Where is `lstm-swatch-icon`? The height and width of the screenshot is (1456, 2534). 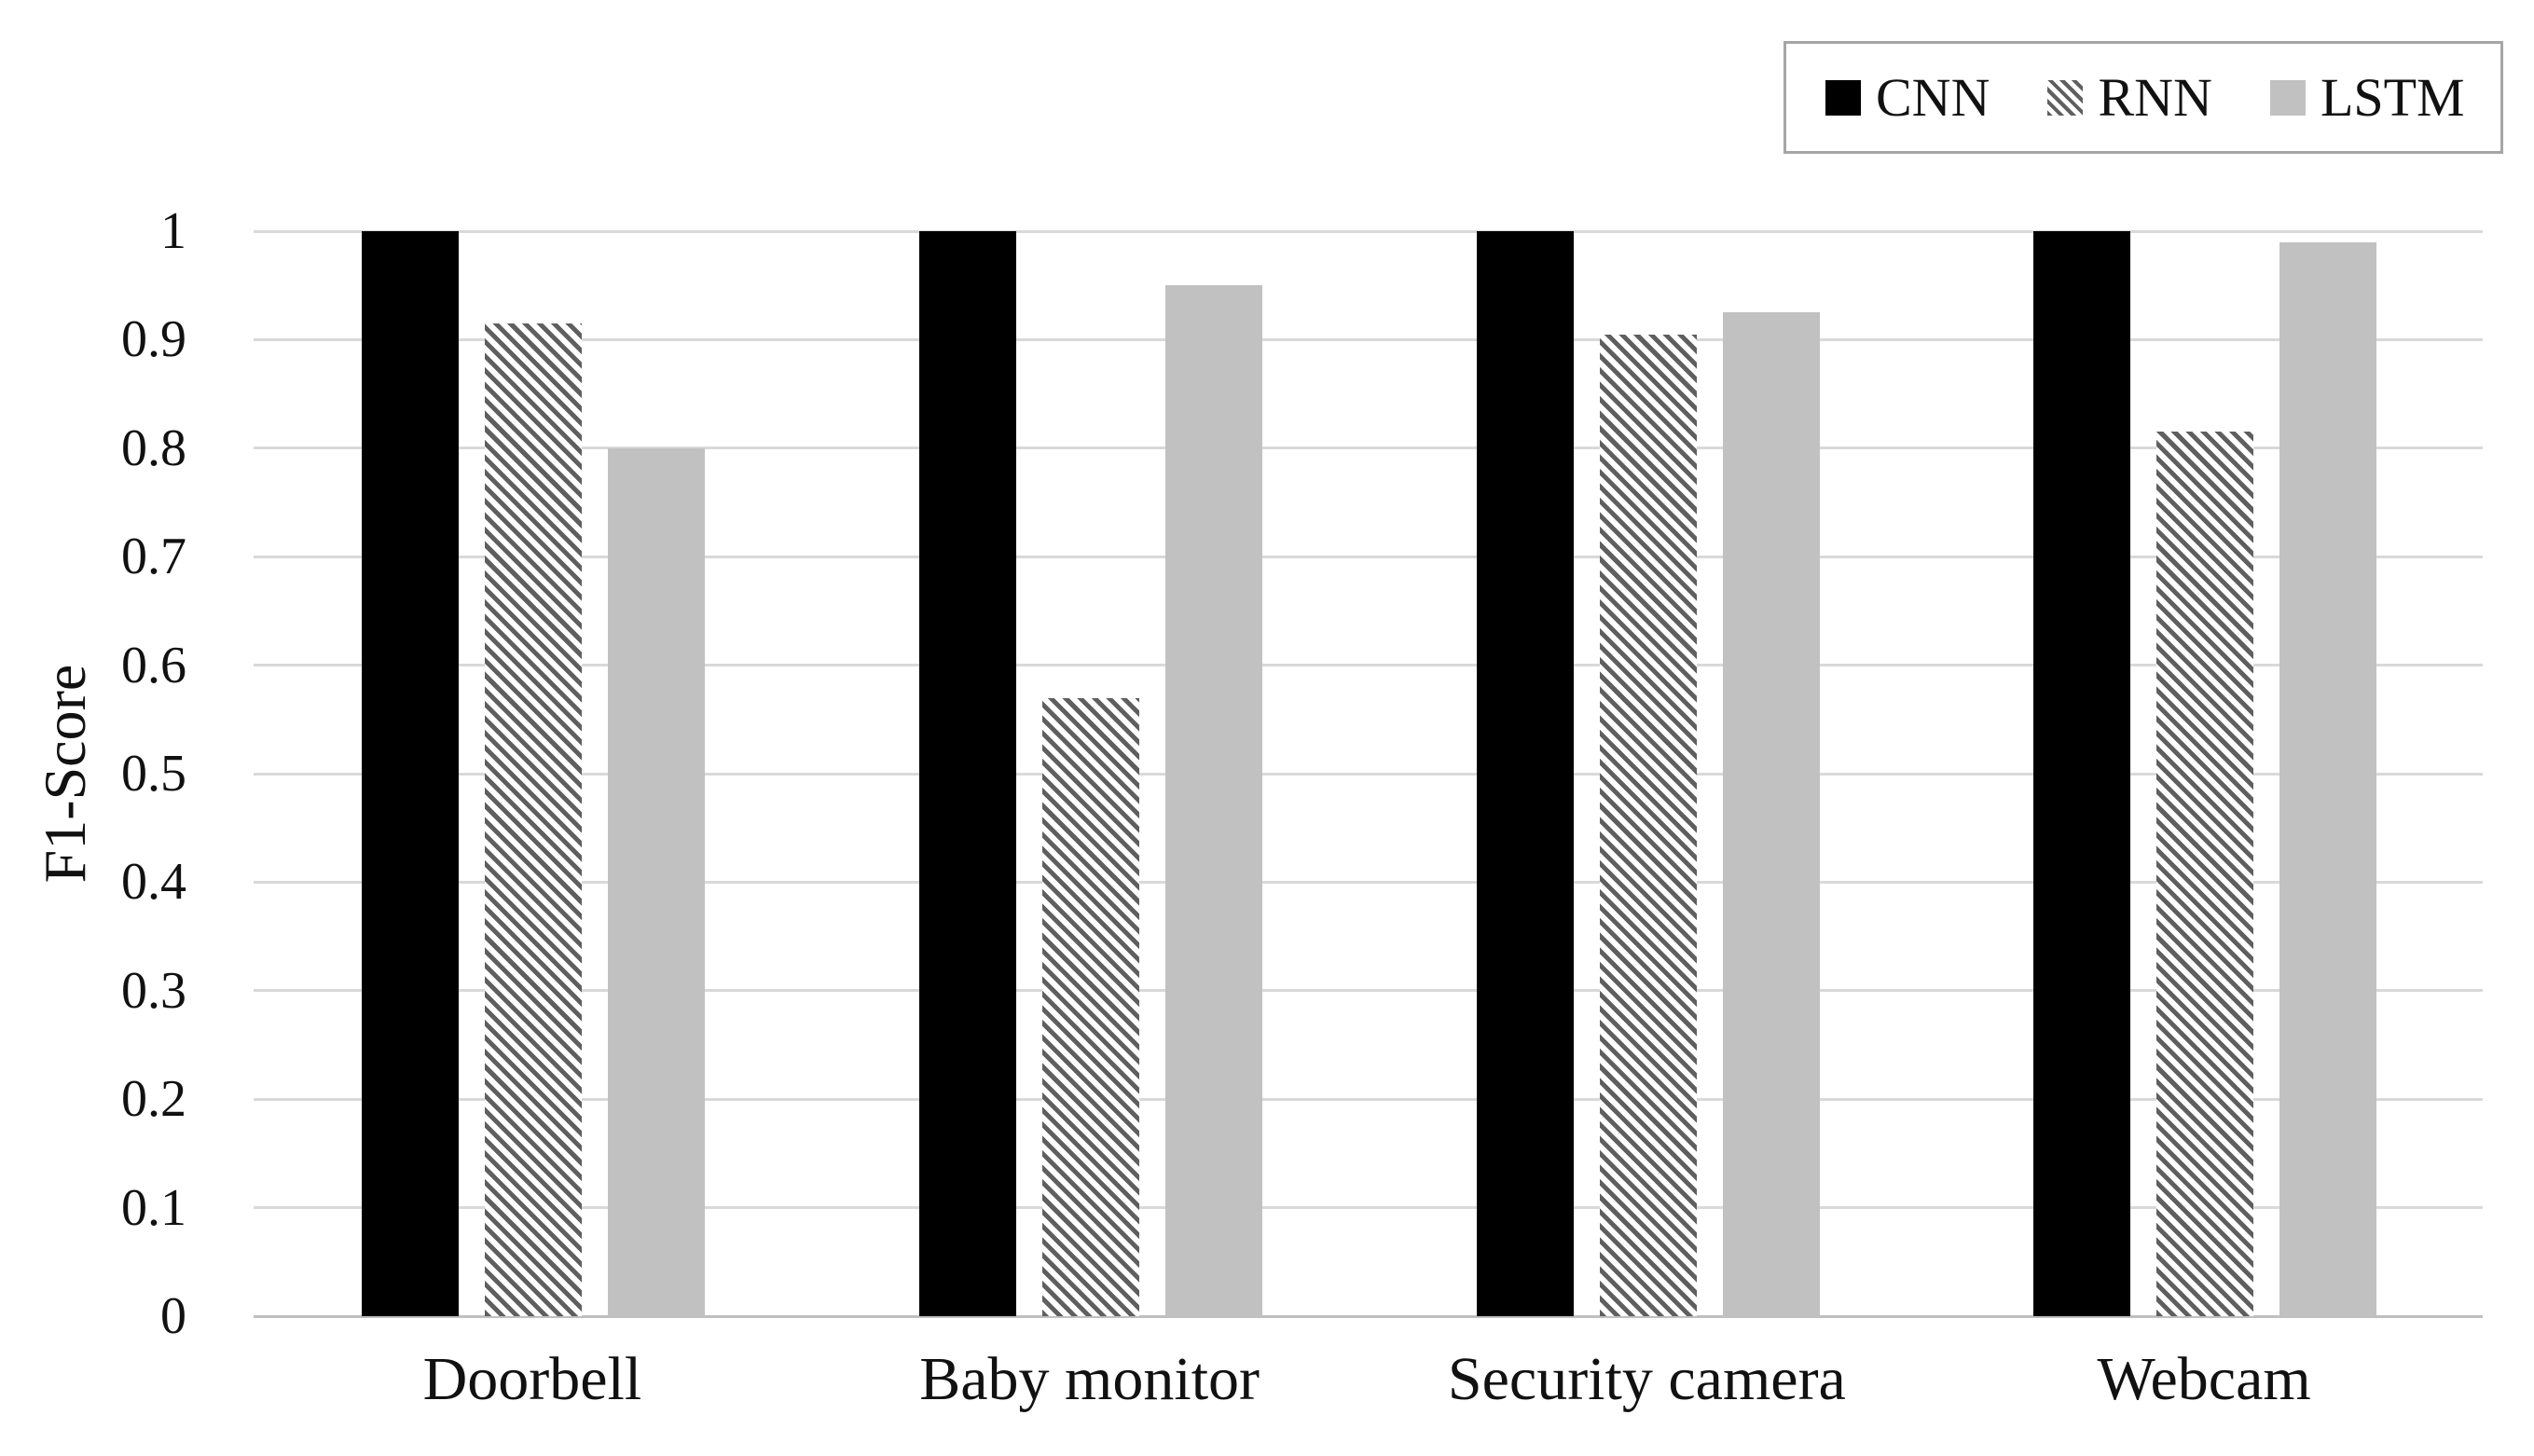 lstm-swatch-icon is located at coordinates (2287, 97).